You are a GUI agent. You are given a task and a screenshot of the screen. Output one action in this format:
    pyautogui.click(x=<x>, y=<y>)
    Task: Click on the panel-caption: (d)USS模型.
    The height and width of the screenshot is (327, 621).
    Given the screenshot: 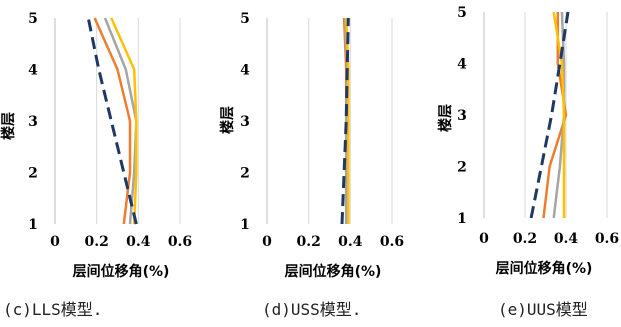 What is the action you would take?
    pyautogui.click(x=311, y=309)
    